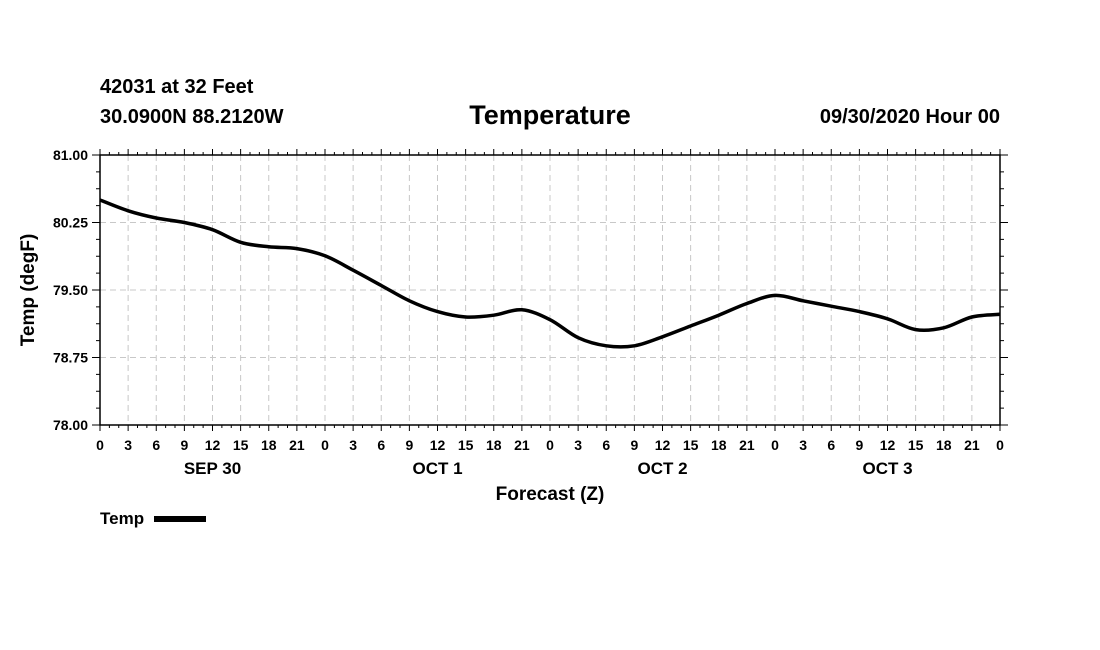 Image resolution: width=1100 pixels, height=650 pixels. I want to click on legend-label: Temp, so click(122, 518).